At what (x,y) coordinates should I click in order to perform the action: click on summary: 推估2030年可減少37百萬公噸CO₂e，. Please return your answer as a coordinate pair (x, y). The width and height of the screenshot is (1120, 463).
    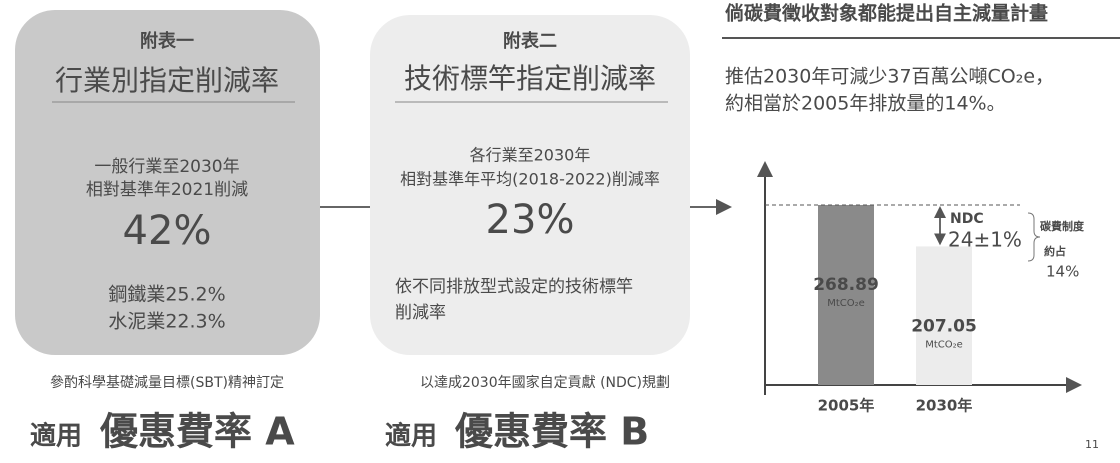
    Looking at the image, I should click on (889, 77).